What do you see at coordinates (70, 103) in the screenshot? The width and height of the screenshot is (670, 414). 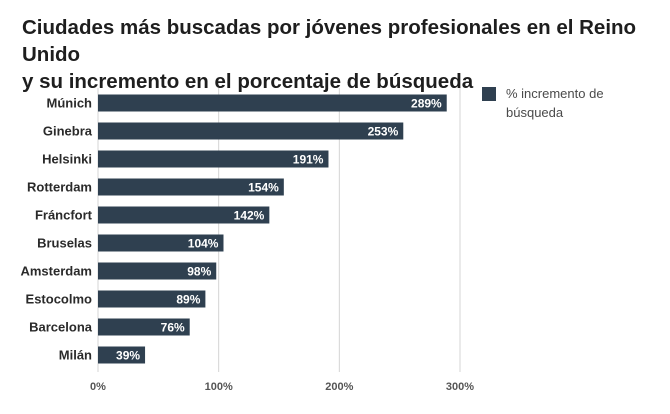 I see `category-label: Múnich` at bounding box center [70, 103].